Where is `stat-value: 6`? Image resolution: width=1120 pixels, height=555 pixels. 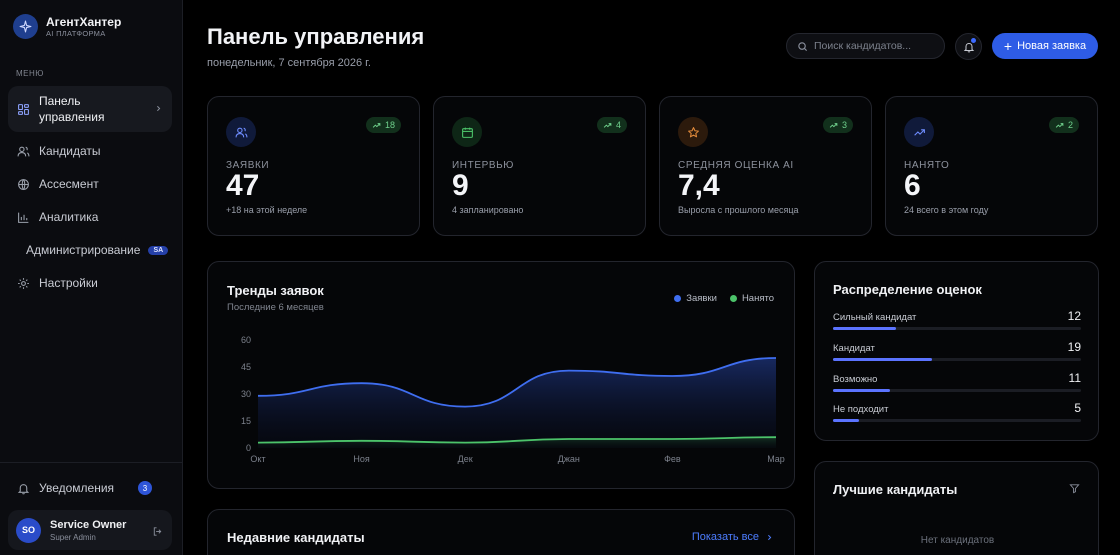
stat-value: 6 is located at coordinates (912, 185).